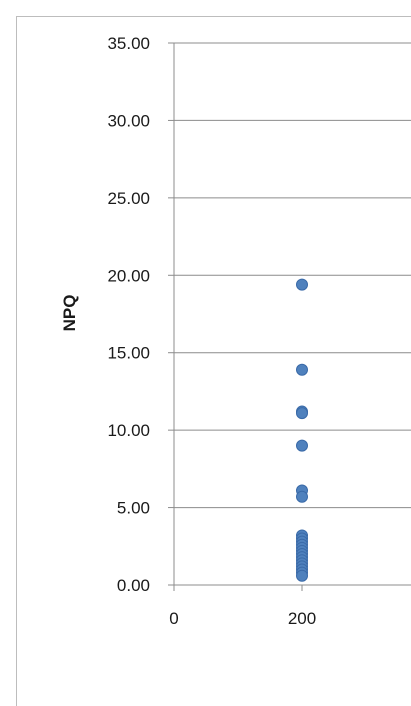 This screenshot has height=706, width=411. I want to click on y-tick-label-0: 0.00, so click(133, 585).